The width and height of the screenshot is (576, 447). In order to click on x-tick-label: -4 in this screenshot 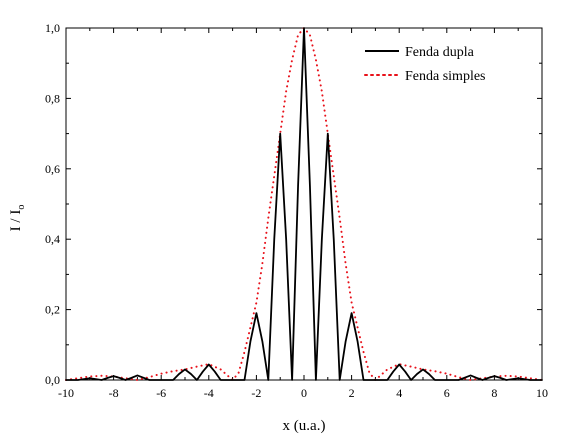, I will do `click(209, 393)`.